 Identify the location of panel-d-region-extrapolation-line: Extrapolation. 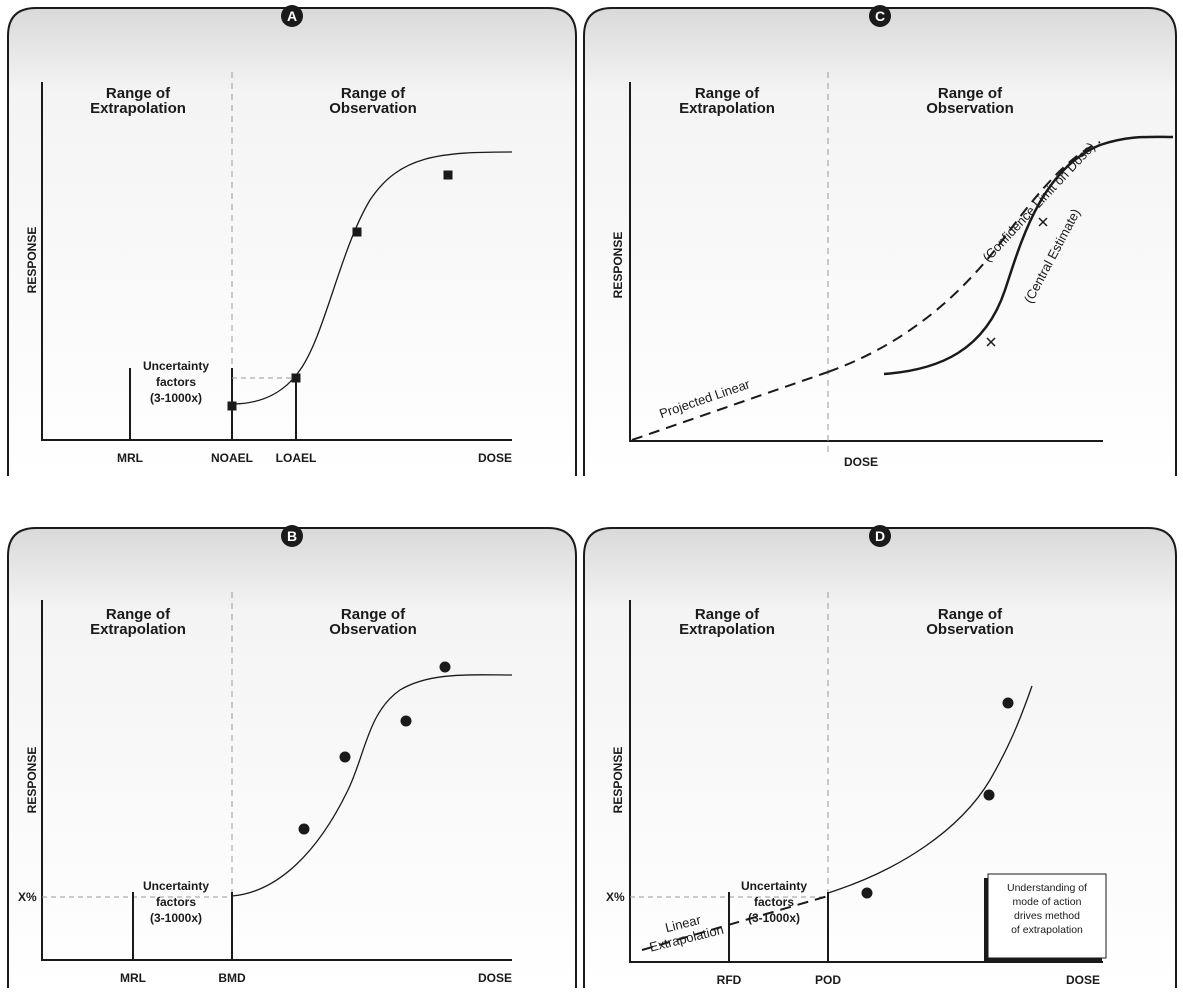
(727, 629).